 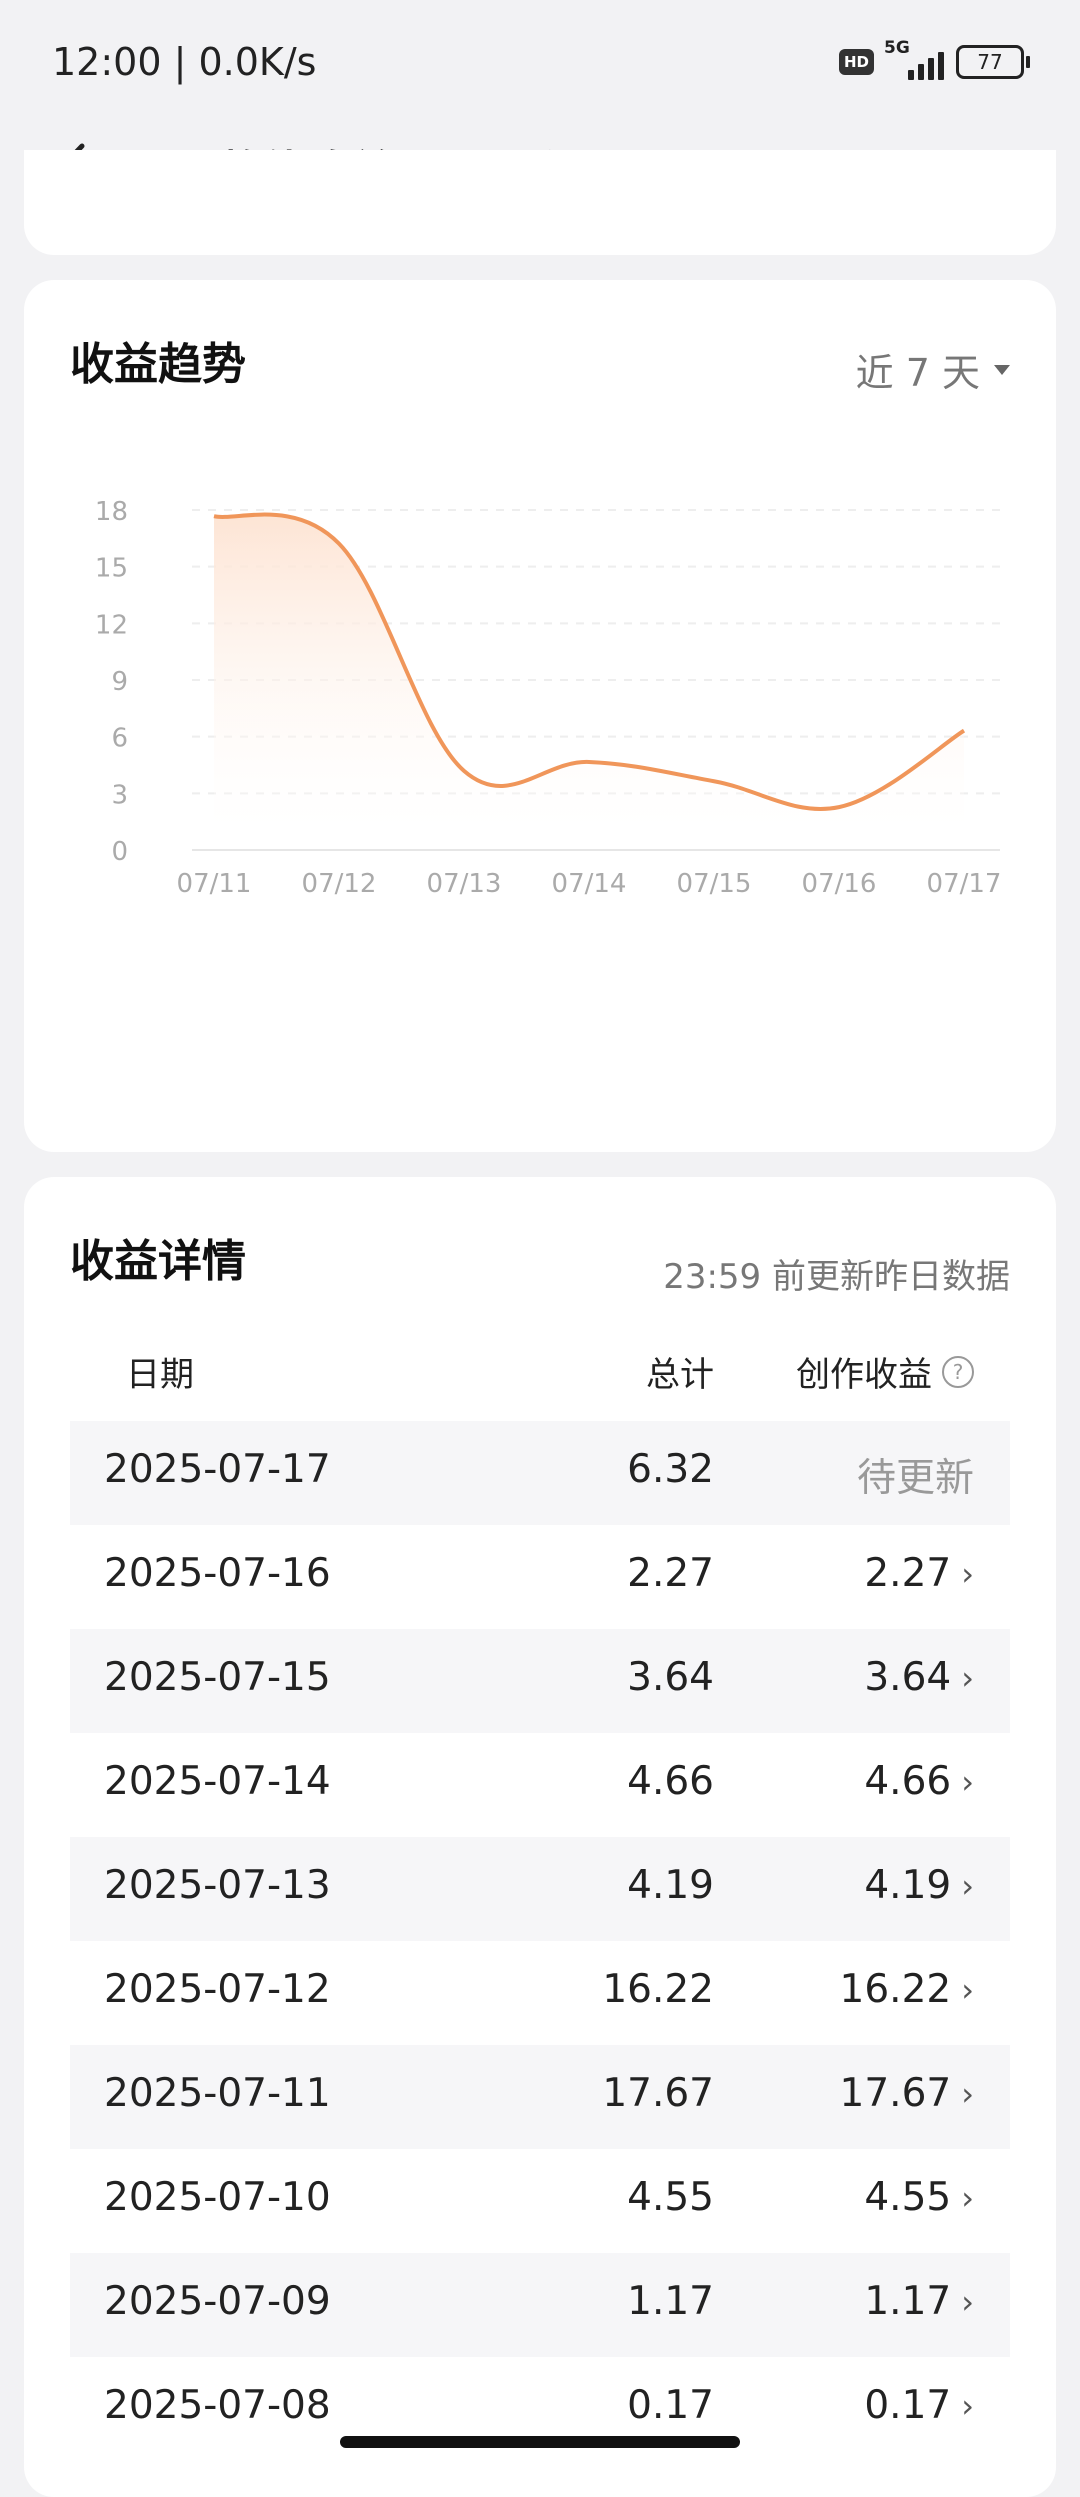 What do you see at coordinates (915, 1475) in the screenshot?
I see `row-creation-pending: 待更新` at bounding box center [915, 1475].